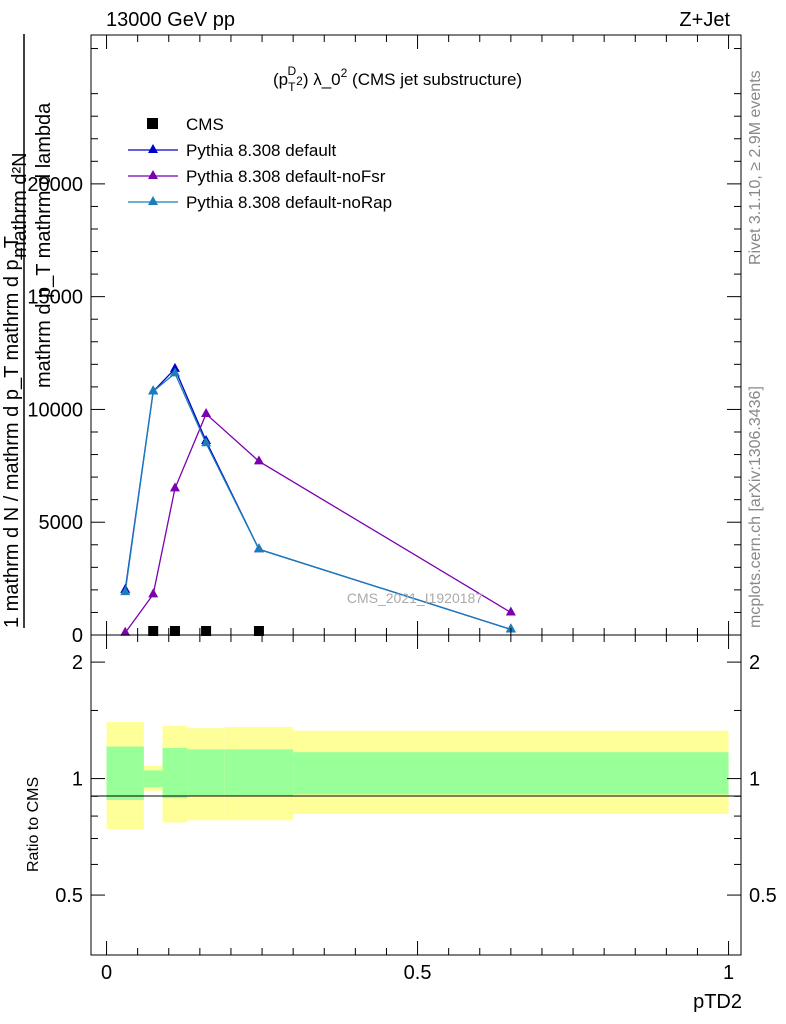  I want to click on plot-title: (pTD2) λ_02 (CMS jet substructure), so click(397, 79).